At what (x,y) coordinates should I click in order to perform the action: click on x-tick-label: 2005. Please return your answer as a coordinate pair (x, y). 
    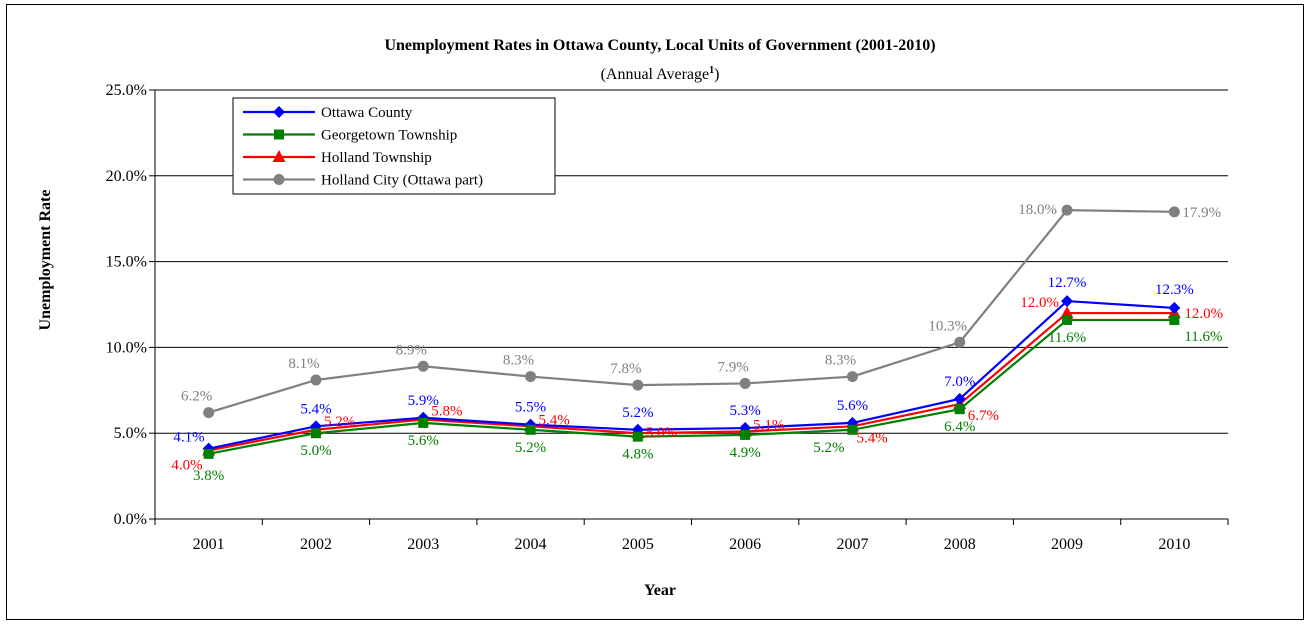
    Looking at the image, I should click on (638, 544).